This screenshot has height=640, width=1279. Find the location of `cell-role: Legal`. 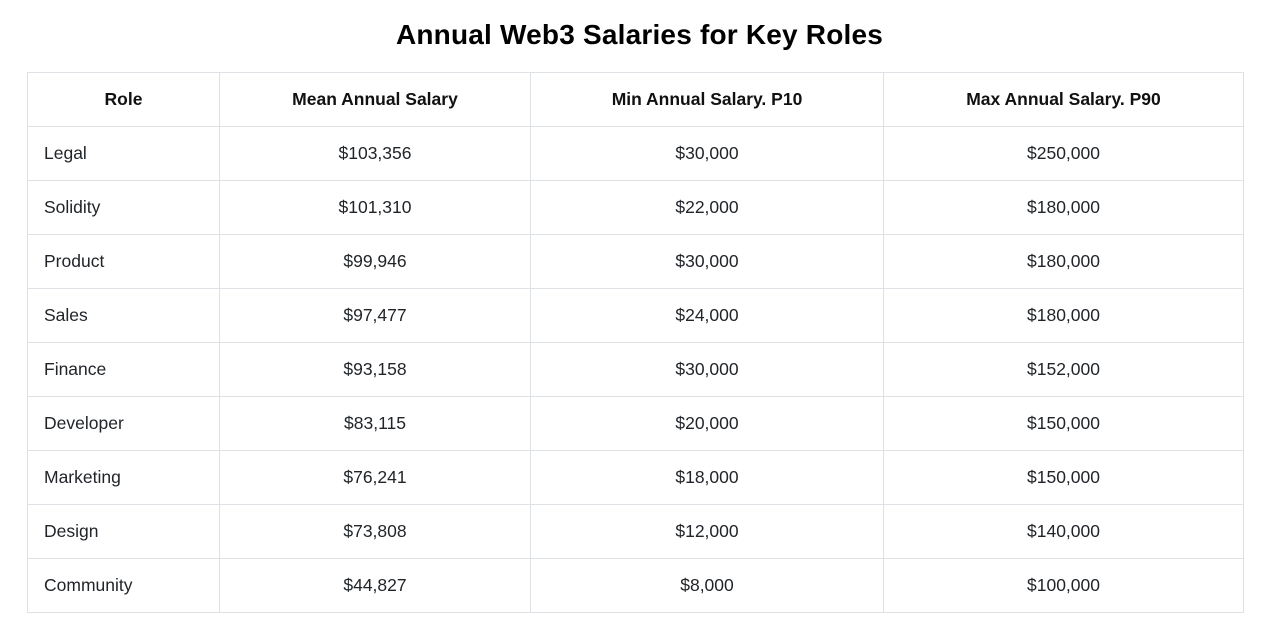

cell-role: Legal is located at coordinates (123, 153).